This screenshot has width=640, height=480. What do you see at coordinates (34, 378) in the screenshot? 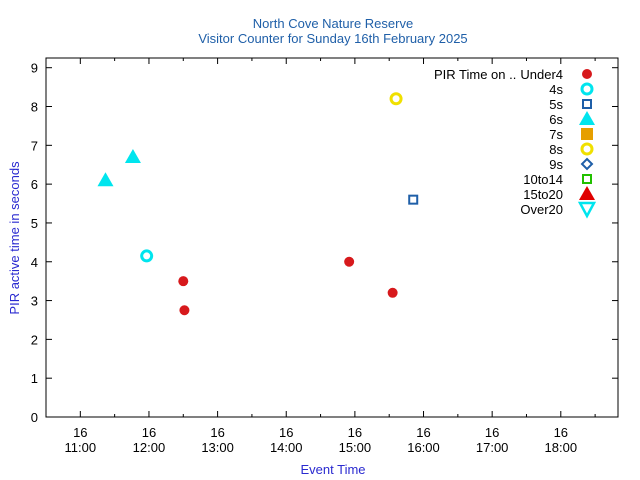
I see `y-tick-label: 1` at bounding box center [34, 378].